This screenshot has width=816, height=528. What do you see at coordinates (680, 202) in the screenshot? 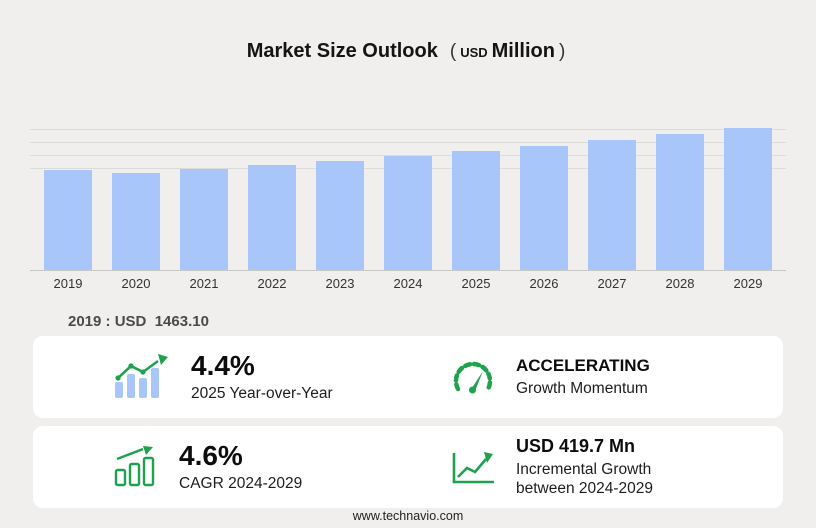
I see `bar-2028` at bounding box center [680, 202].